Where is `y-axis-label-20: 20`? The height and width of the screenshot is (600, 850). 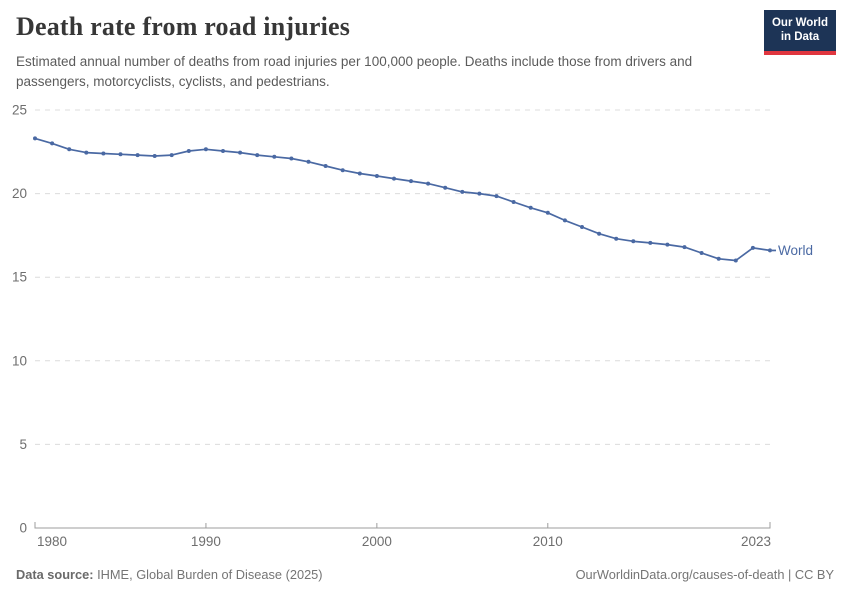 y-axis-label-20: 20 is located at coordinates (19, 193).